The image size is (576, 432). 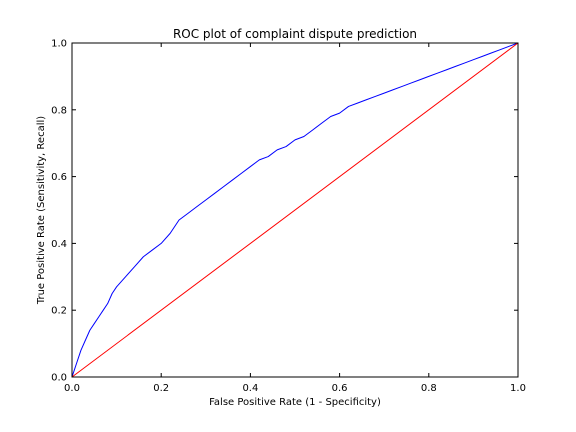 What do you see at coordinates (59, 177) in the screenshot?
I see `y-tick-label: 0.6` at bounding box center [59, 177].